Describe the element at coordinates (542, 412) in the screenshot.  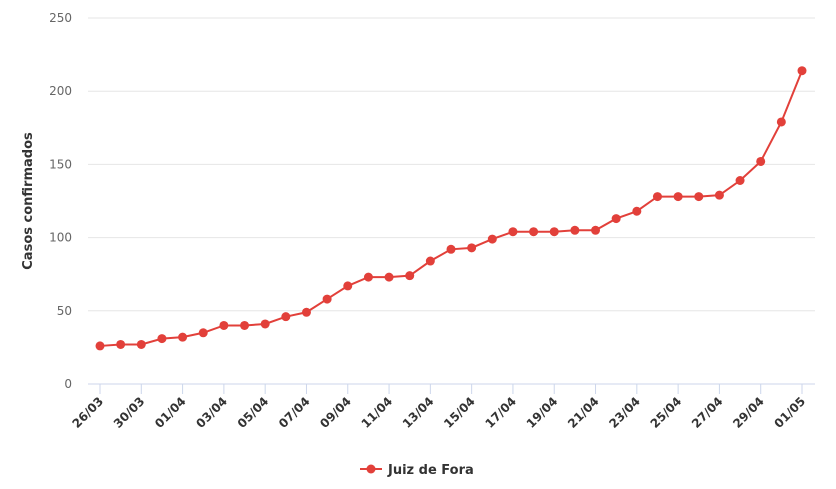
I see `x-tick-label: 19/04` at that location.